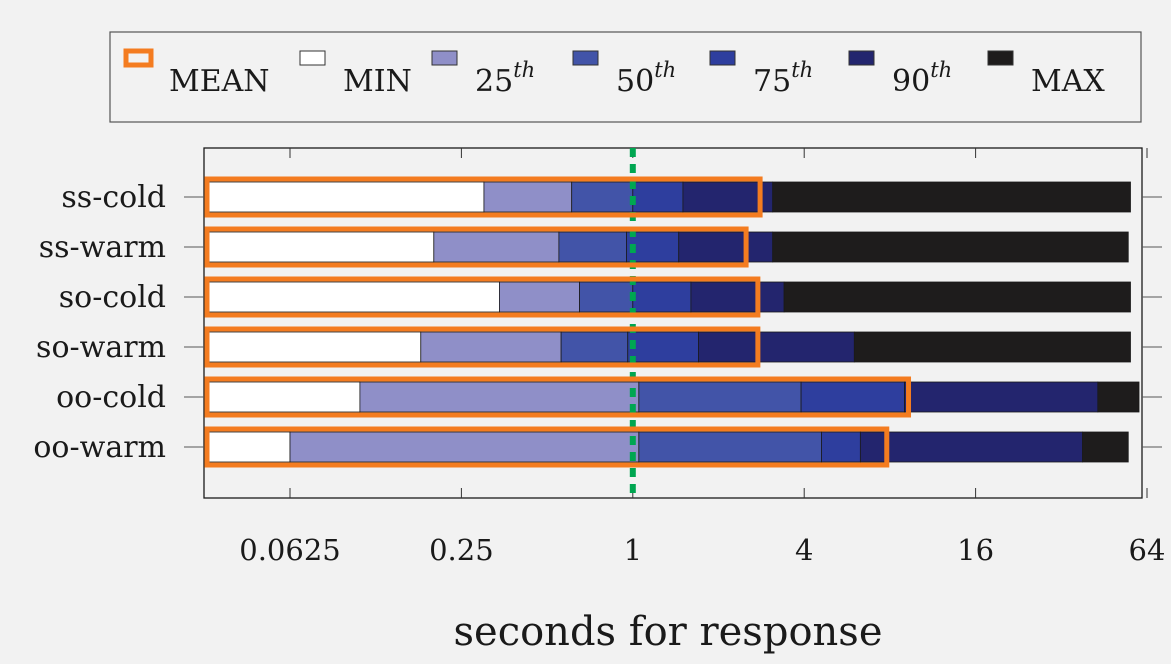 The height and width of the screenshot is (664, 1171). Describe the element at coordinates (505, 78) in the screenshot. I see `legend-label-p25: 25th` at that location.